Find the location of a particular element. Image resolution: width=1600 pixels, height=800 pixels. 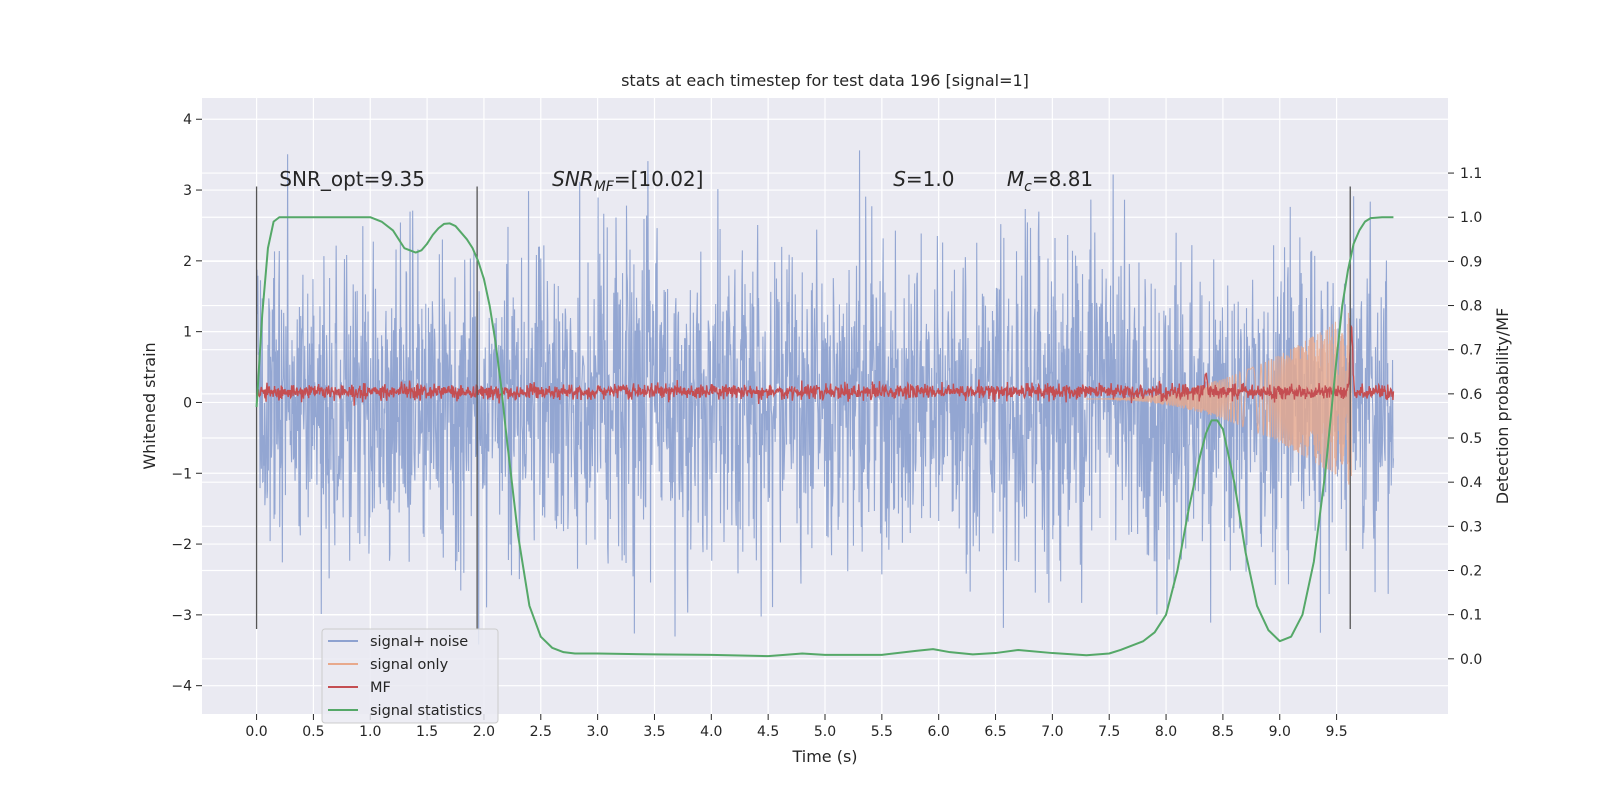

annotations: SNR_opt=9.35 SNRMF=[10.02] S=1.0 Mc=8.81 is located at coordinates (686, 181).